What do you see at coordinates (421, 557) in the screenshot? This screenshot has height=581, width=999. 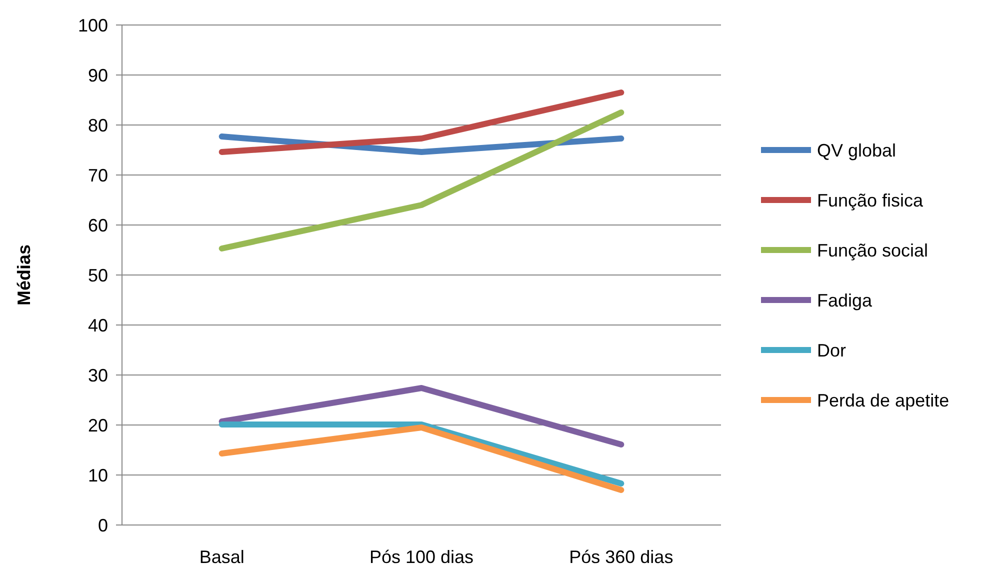 I see `x-tick-label: Pós 100 dias` at bounding box center [421, 557].